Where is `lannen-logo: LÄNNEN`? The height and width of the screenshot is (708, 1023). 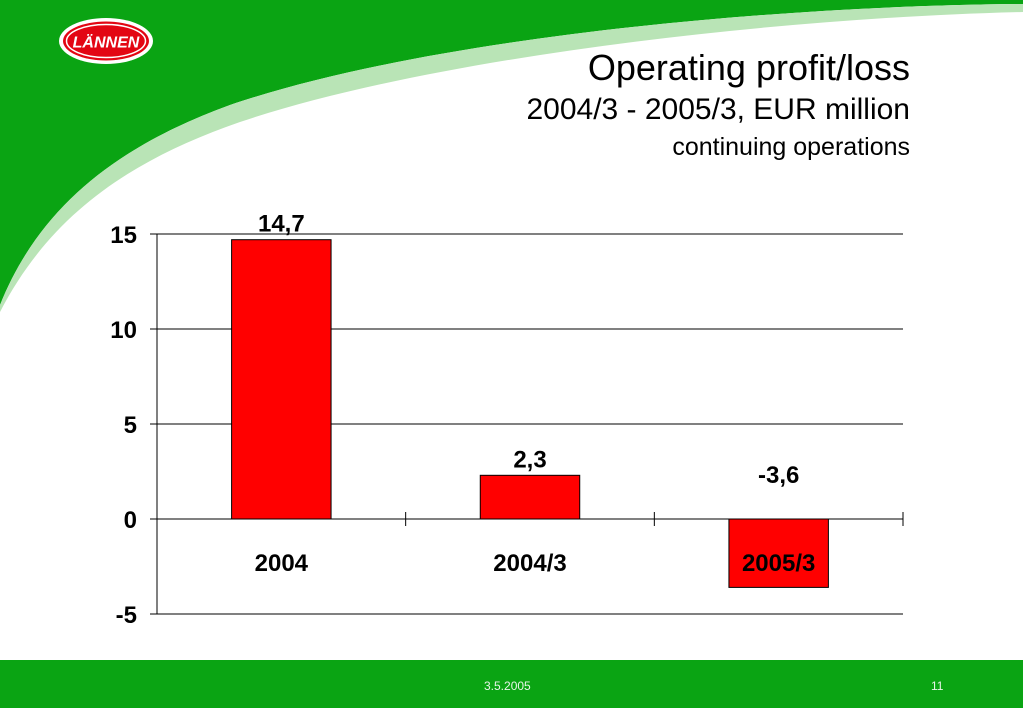
lannen-logo: LÄNNEN is located at coordinates (106, 41).